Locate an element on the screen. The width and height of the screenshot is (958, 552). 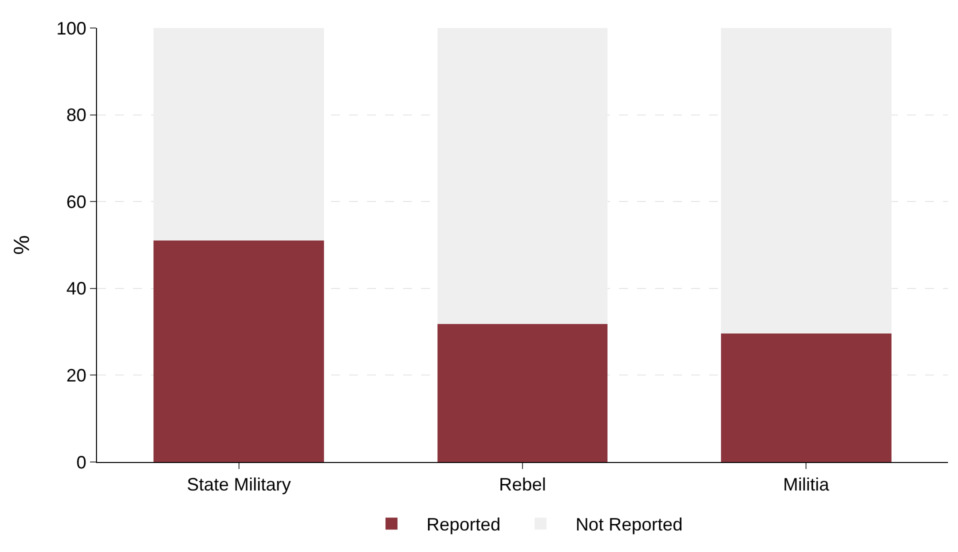
x-tick-label: State Military is located at coordinates (238, 484).